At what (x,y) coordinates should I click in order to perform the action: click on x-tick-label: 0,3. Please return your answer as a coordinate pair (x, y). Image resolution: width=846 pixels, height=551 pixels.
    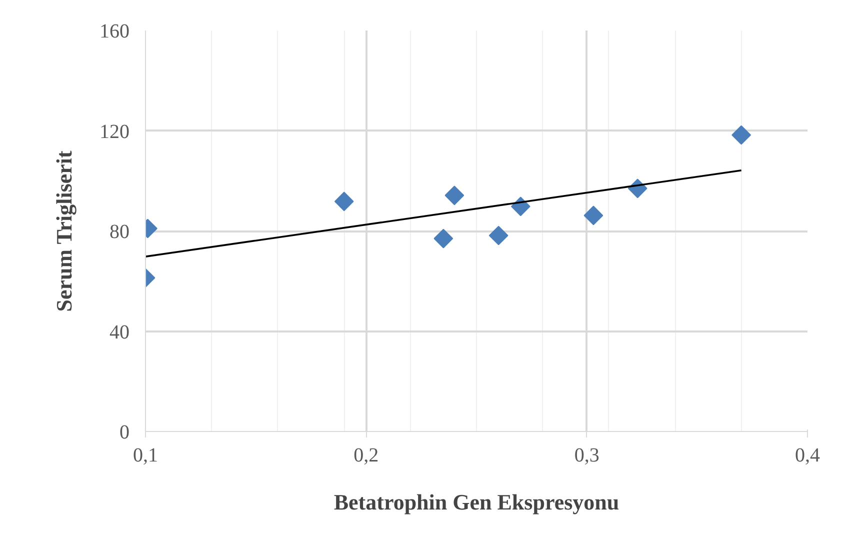
    Looking at the image, I should click on (587, 455).